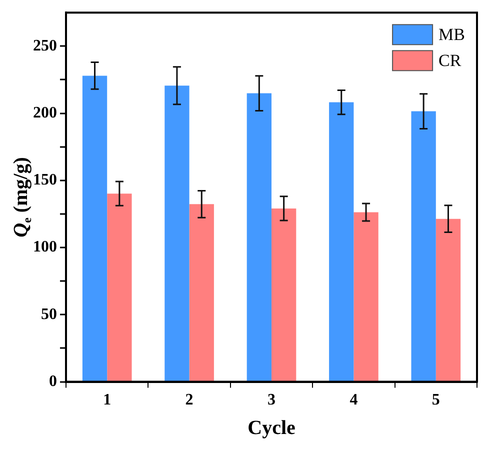  Describe the element at coordinates (272, 400) in the screenshot. I see `x-tick-label: 3` at that location.